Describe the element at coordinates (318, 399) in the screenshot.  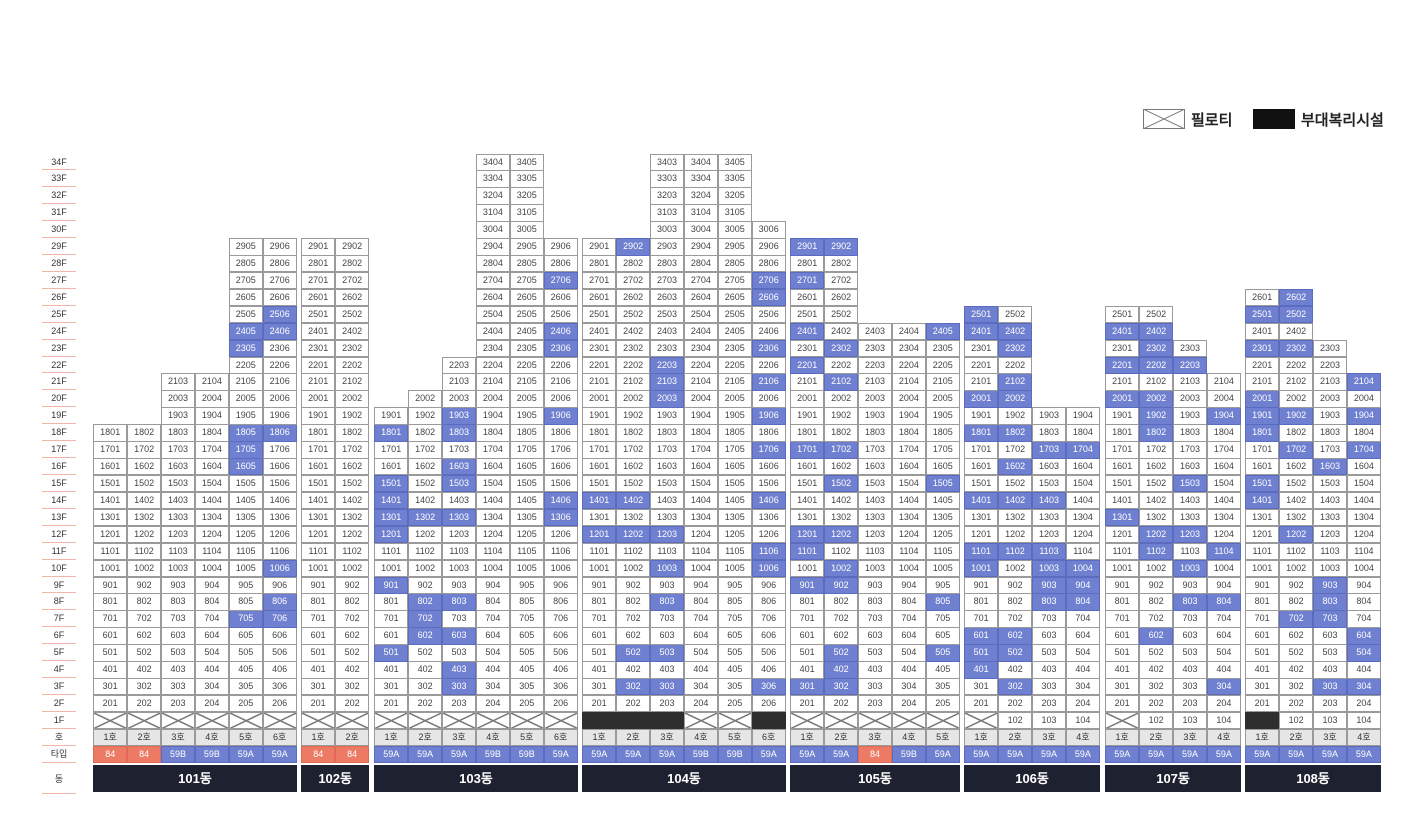
I see `unit-cell: 2001` at that location.